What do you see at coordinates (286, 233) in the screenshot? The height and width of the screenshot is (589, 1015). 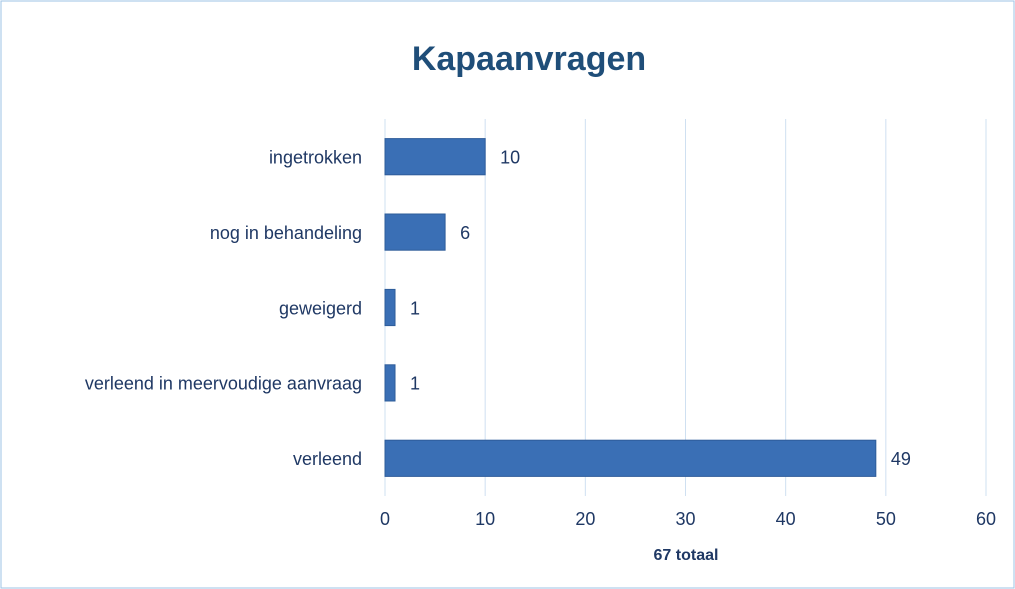 I see `y-tick-label: nog in behandeling` at bounding box center [286, 233].